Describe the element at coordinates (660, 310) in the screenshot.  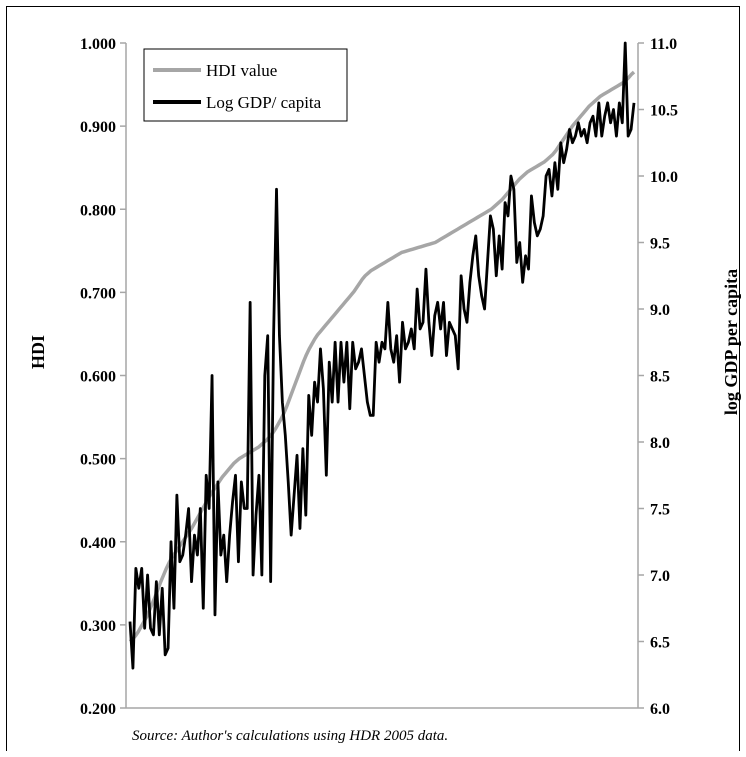
I see `right-tick-label: 9.0` at that location.